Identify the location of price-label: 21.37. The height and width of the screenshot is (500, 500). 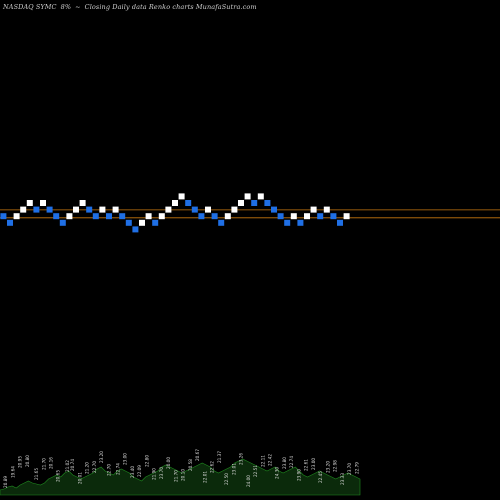
(219, 457).